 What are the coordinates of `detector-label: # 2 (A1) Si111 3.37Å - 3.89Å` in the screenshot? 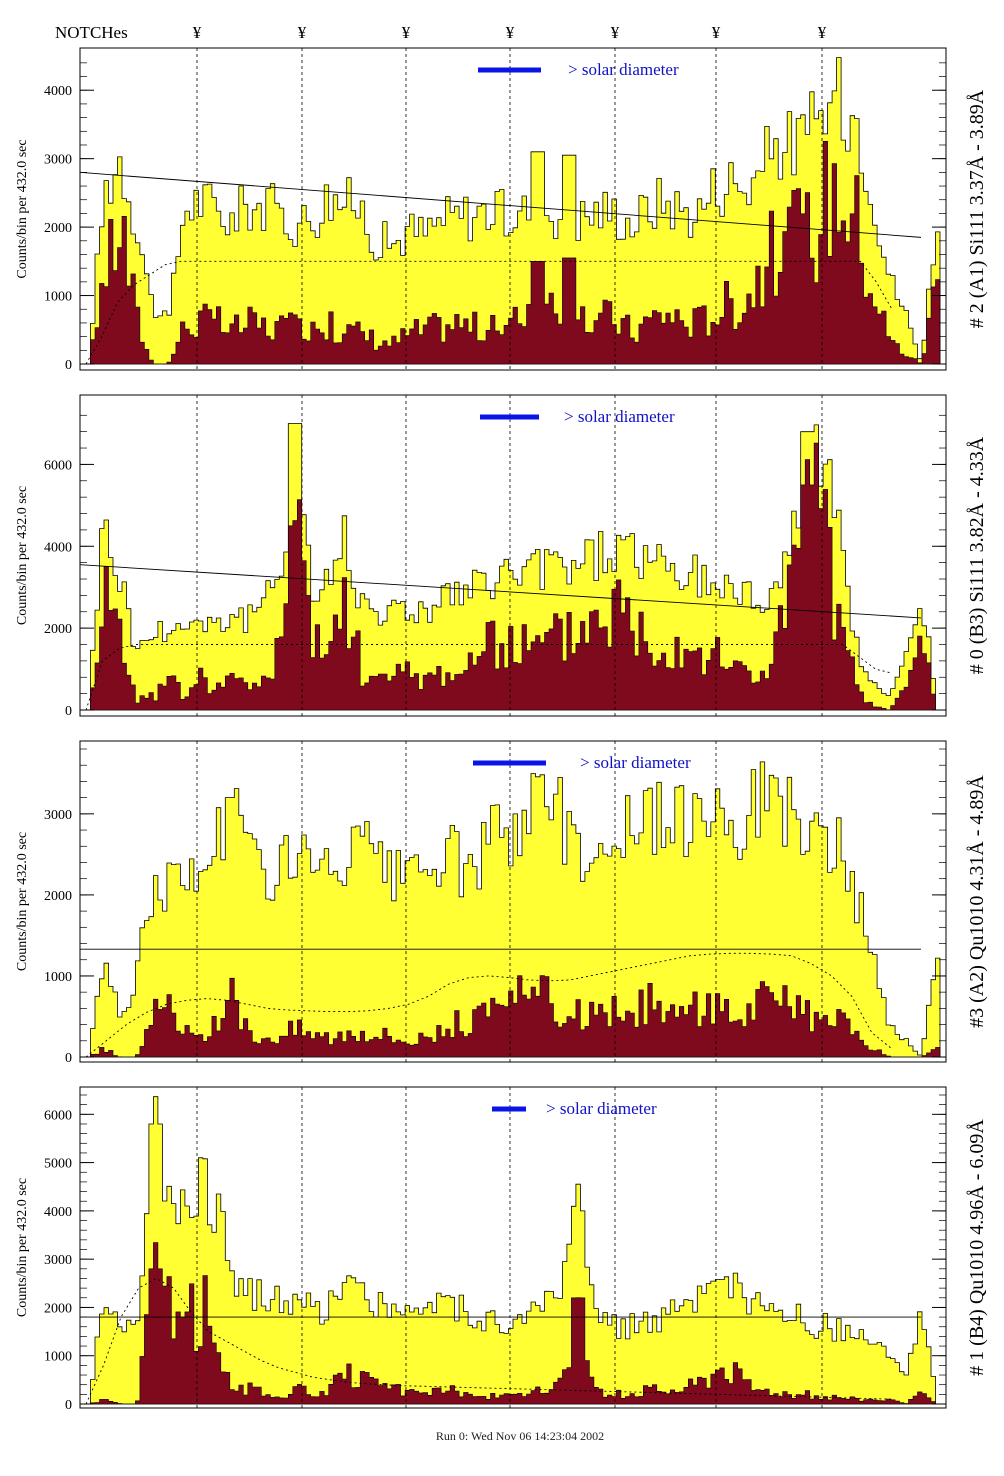 It's located at (977, 208).